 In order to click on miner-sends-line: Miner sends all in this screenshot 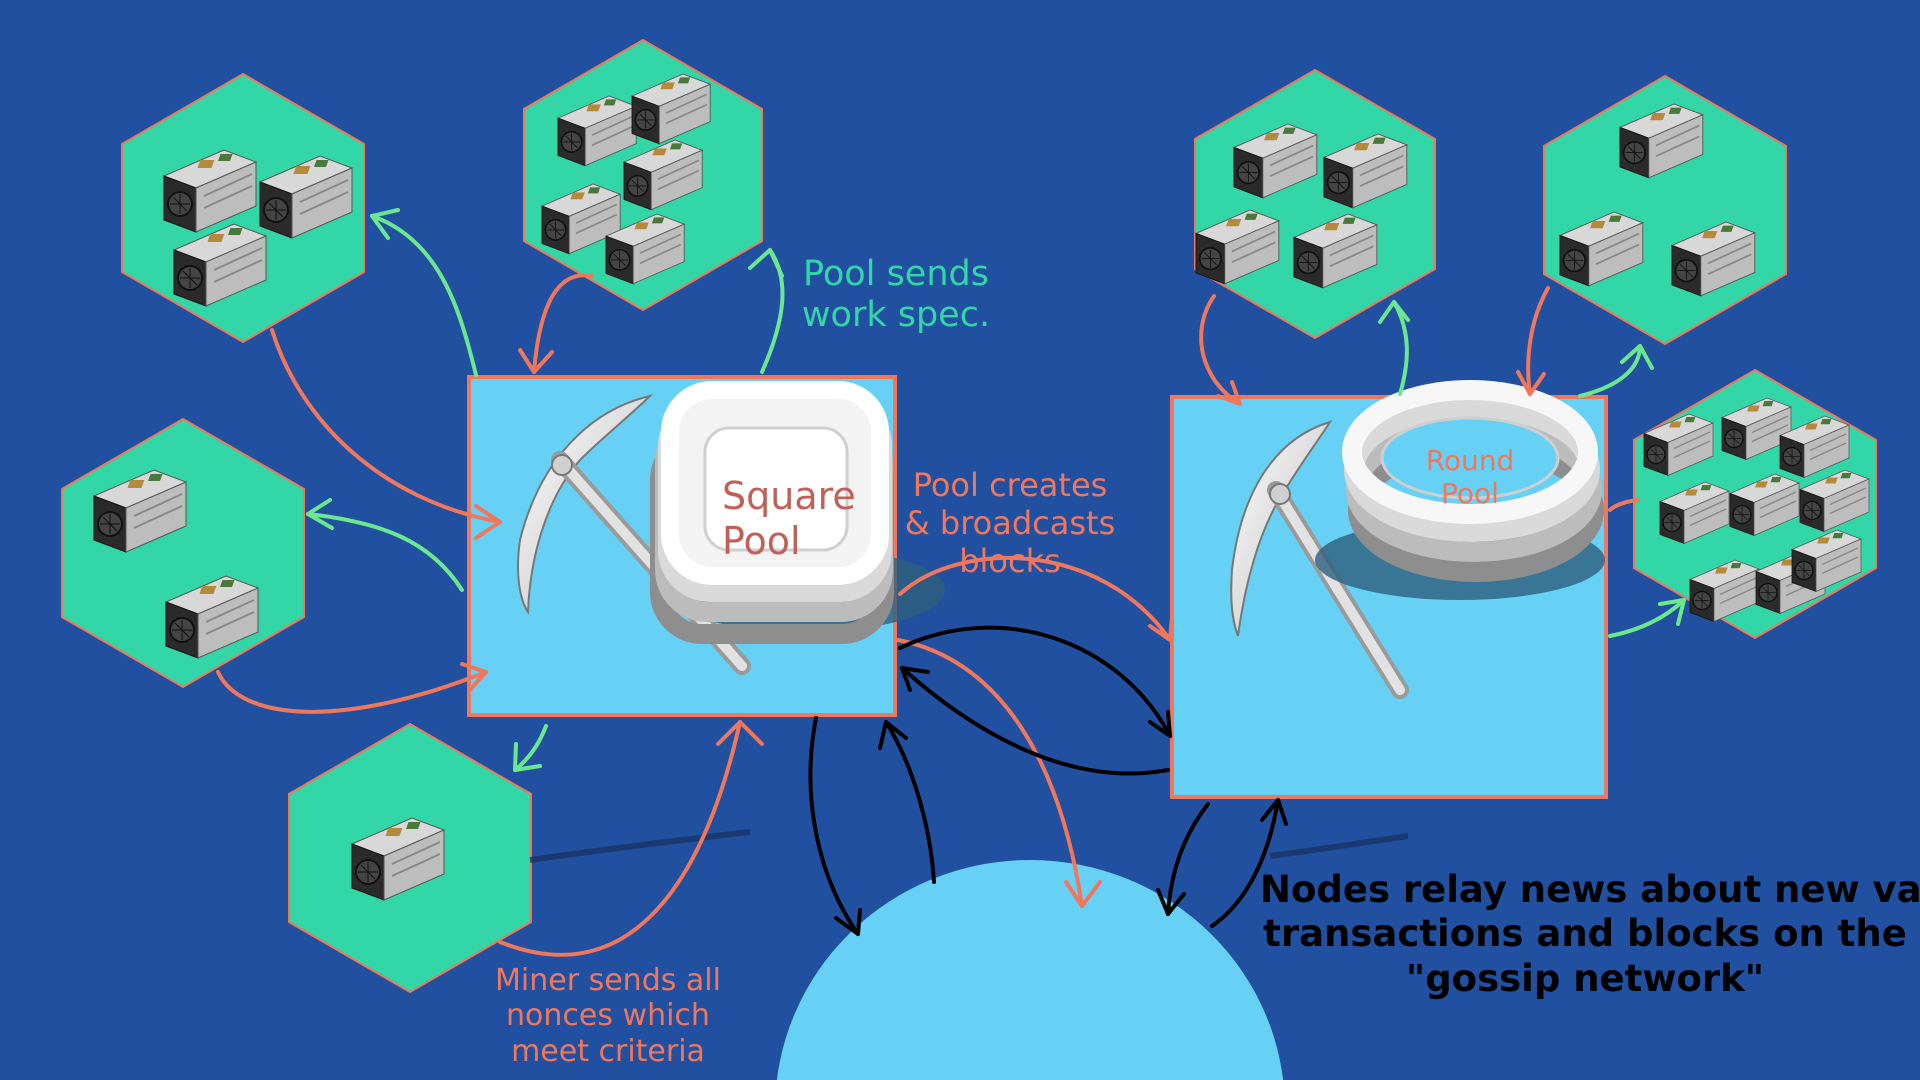, I will do `click(608, 980)`.